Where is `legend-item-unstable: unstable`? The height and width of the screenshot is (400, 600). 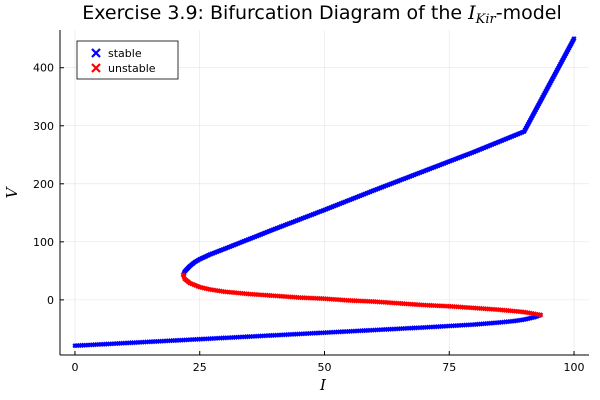
legend-item-unstable: unstable is located at coordinates (123, 68).